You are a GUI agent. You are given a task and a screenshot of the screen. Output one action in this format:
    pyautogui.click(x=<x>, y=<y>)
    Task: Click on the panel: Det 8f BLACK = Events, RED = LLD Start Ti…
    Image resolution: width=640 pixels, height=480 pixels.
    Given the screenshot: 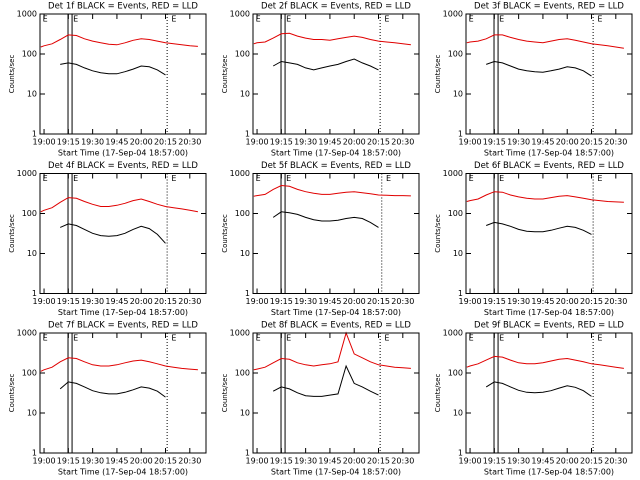 What is the action you would take?
    pyautogui.click(x=320, y=399)
    